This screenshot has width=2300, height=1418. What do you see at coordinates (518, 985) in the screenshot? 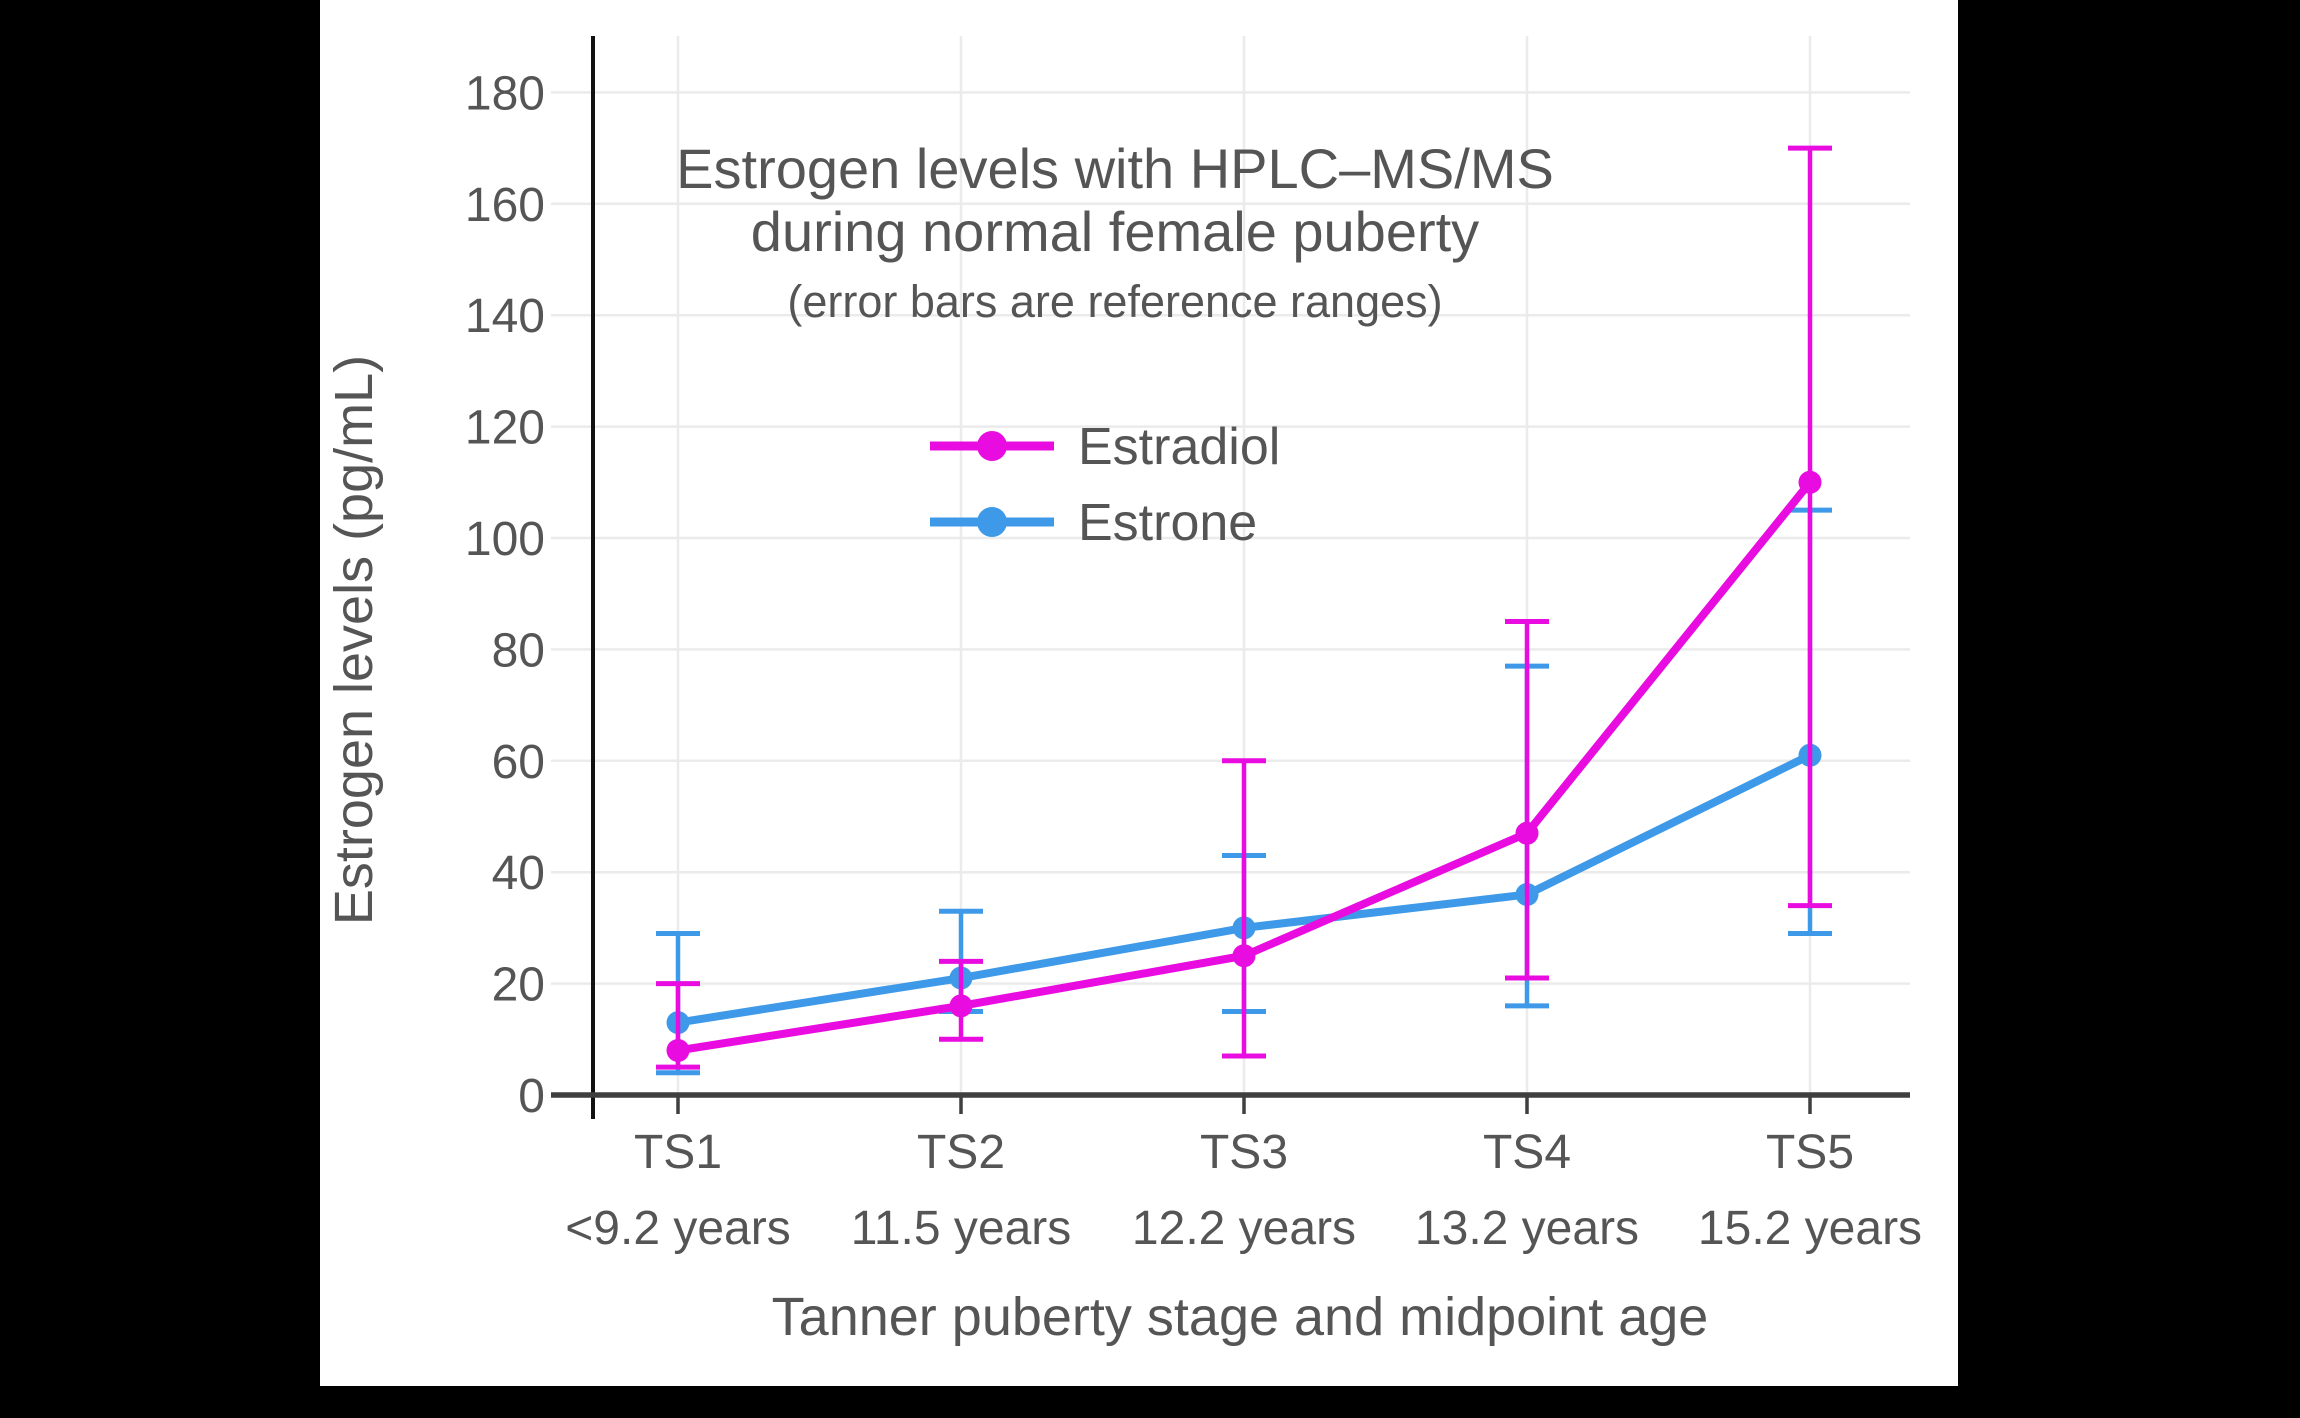
I see `y-tick-label: 20` at bounding box center [518, 985].